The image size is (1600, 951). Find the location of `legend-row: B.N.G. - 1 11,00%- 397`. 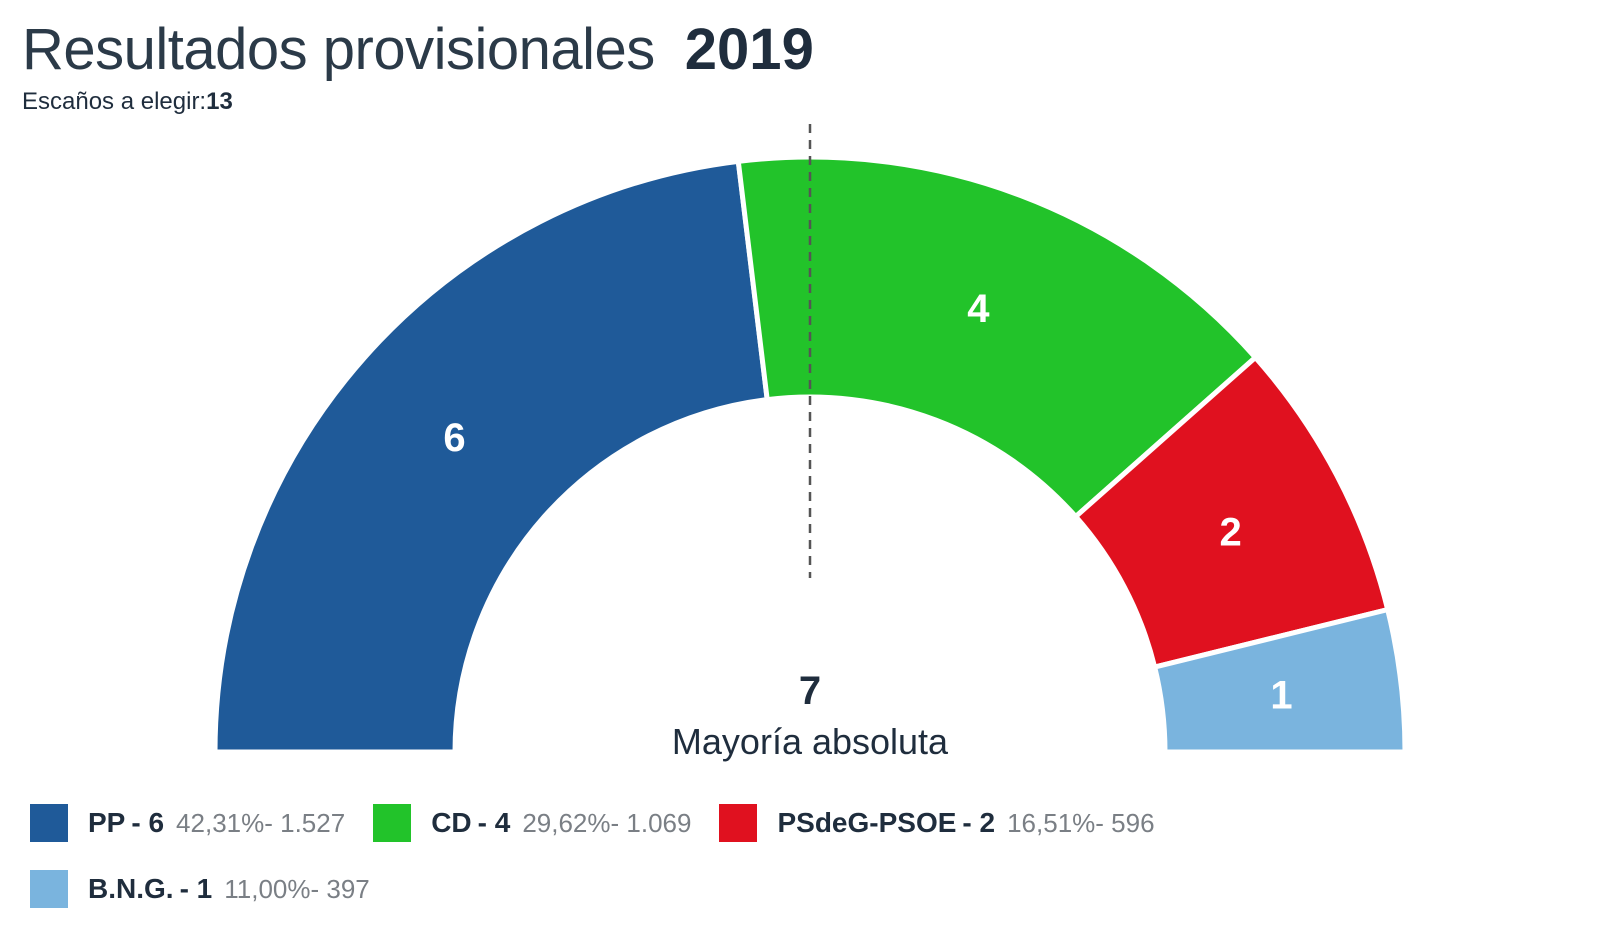

legend-row: B.N.G. - 1 11,00%- 397 is located at coordinates (660, 889).